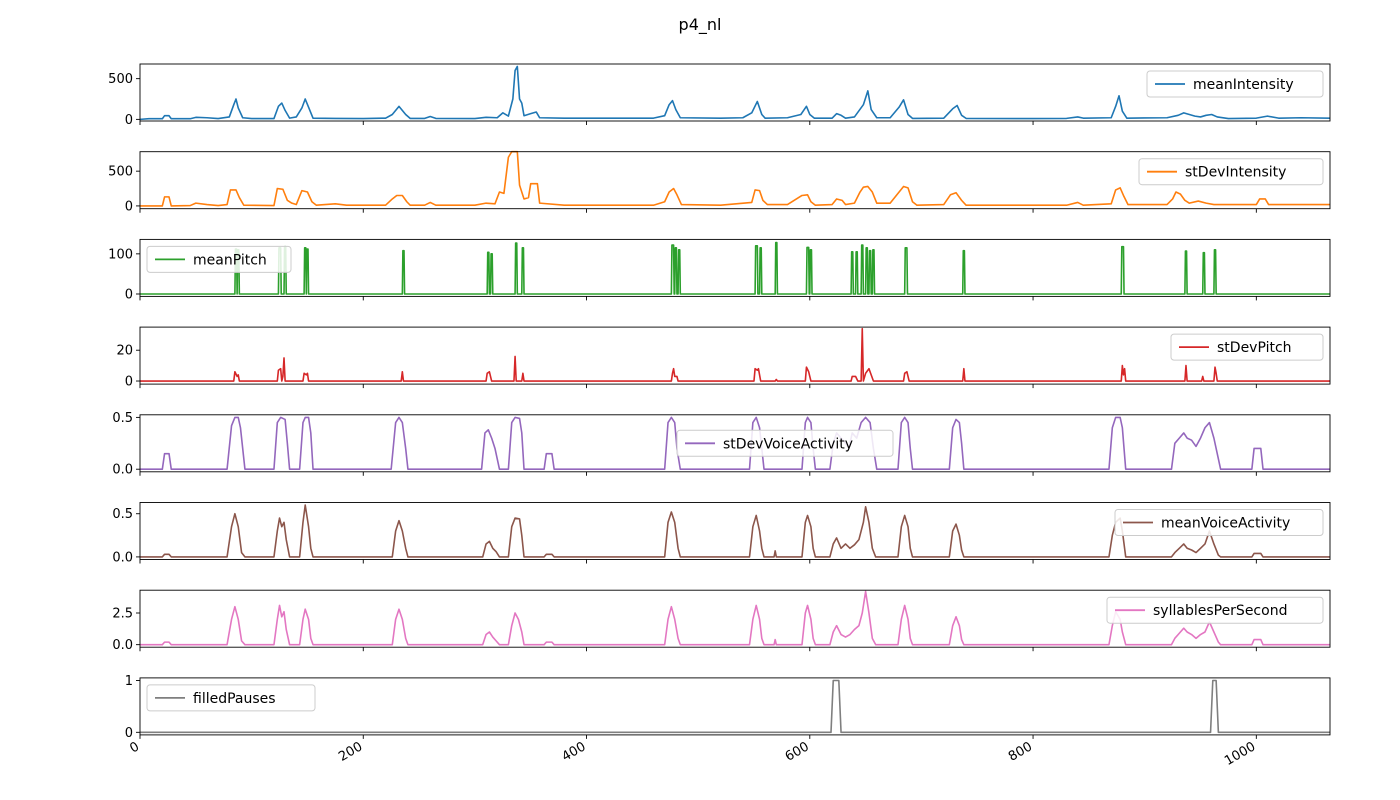 This screenshot has height=800, width=1400. I want to click on legend-meanIntensity: meanIntensity, so click(1235, 84).